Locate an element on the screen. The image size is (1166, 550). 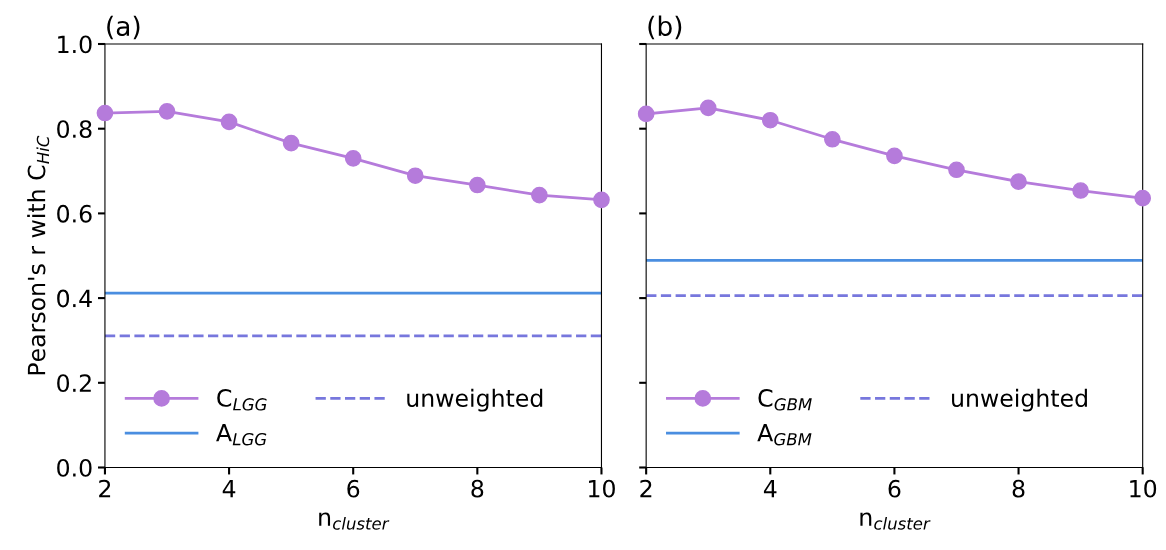
y-tick-label: 0.0 is located at coordinates (74, 467).